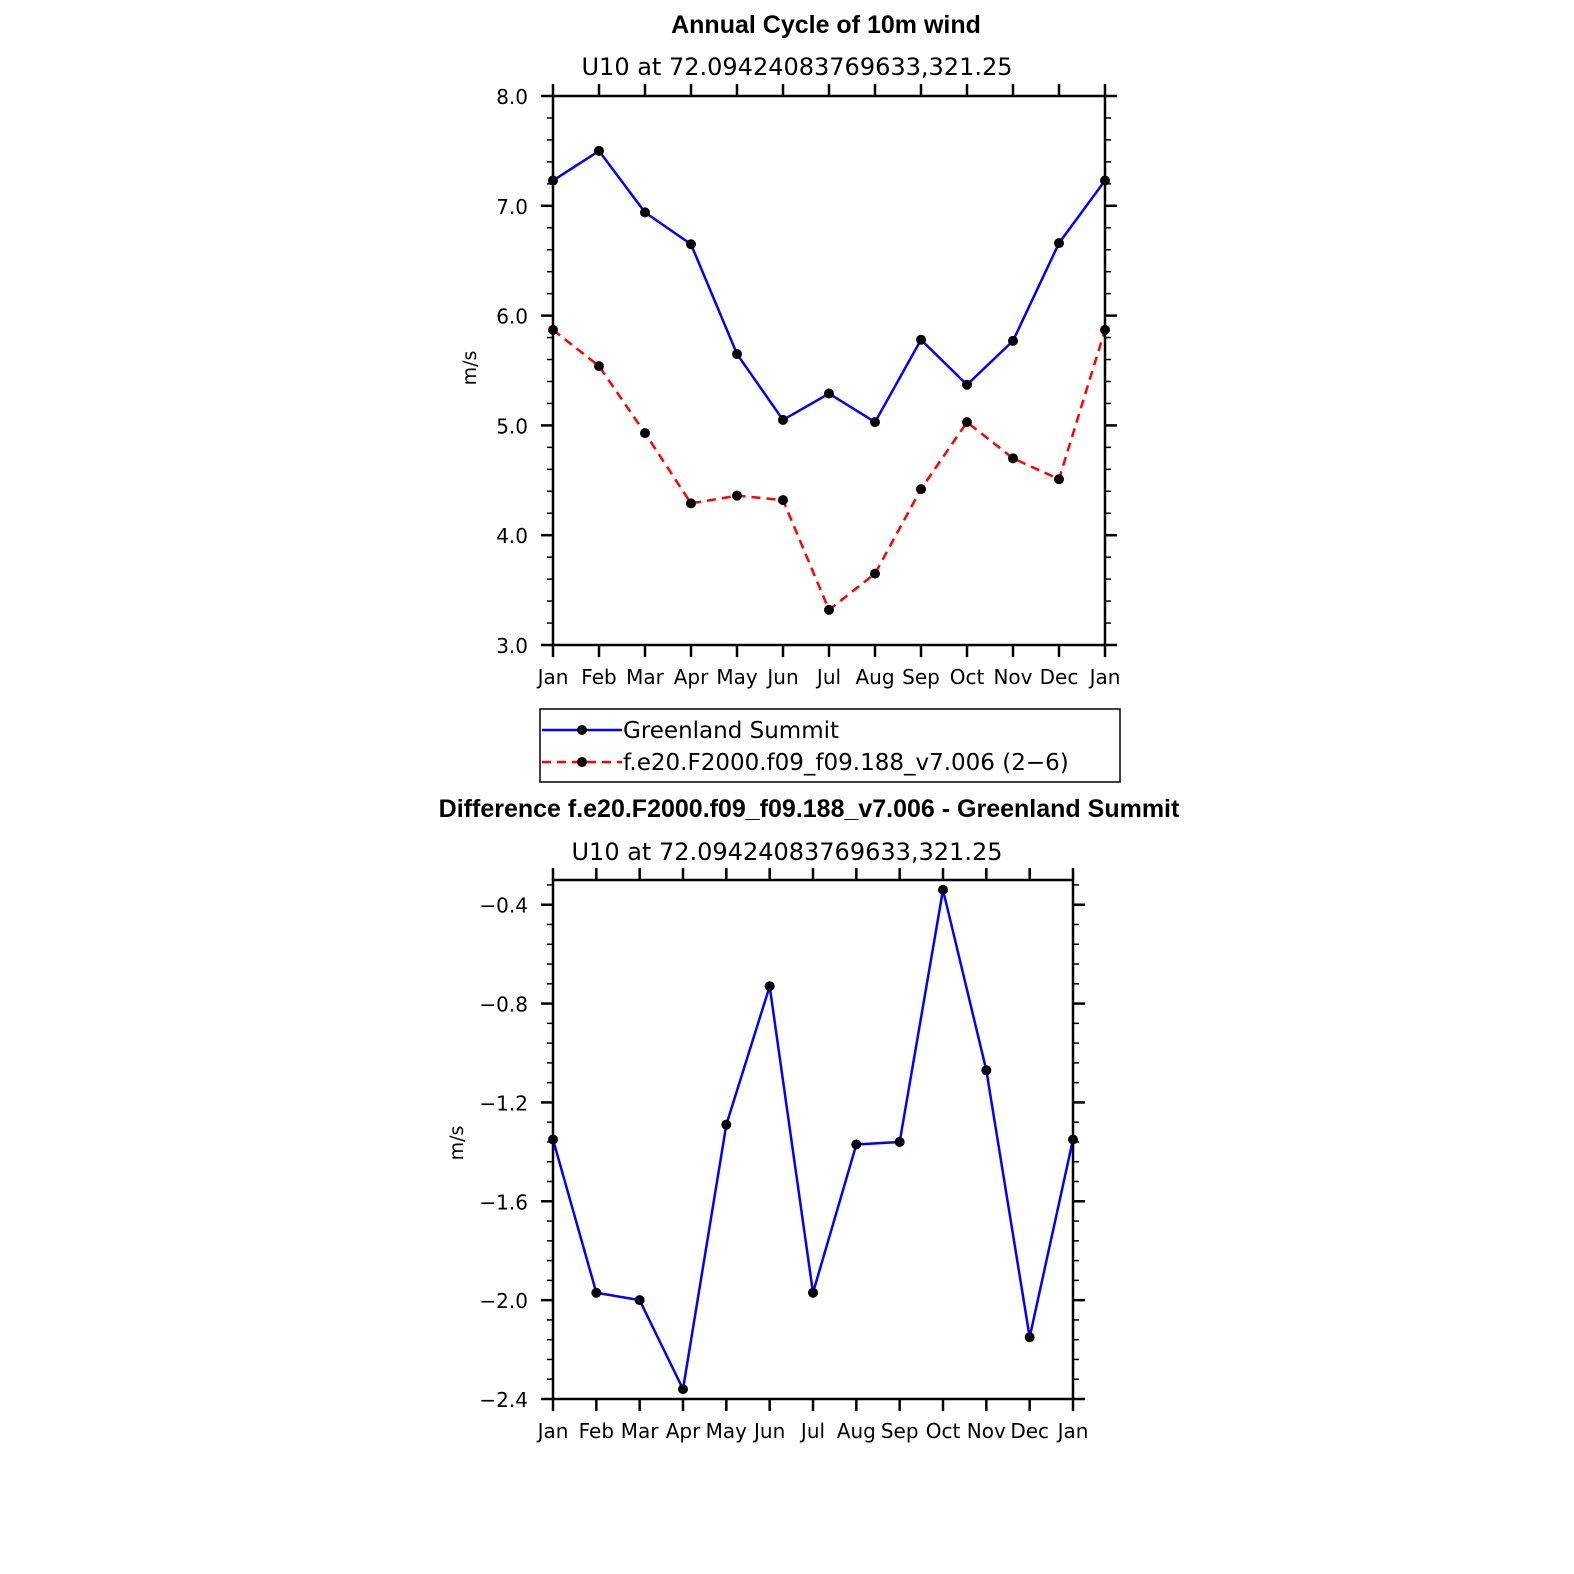 The width and height of the screenshot is (1574, 1574). I want to click on legend-item-greenland-summit: Greenland Summit, so click(690, 731).